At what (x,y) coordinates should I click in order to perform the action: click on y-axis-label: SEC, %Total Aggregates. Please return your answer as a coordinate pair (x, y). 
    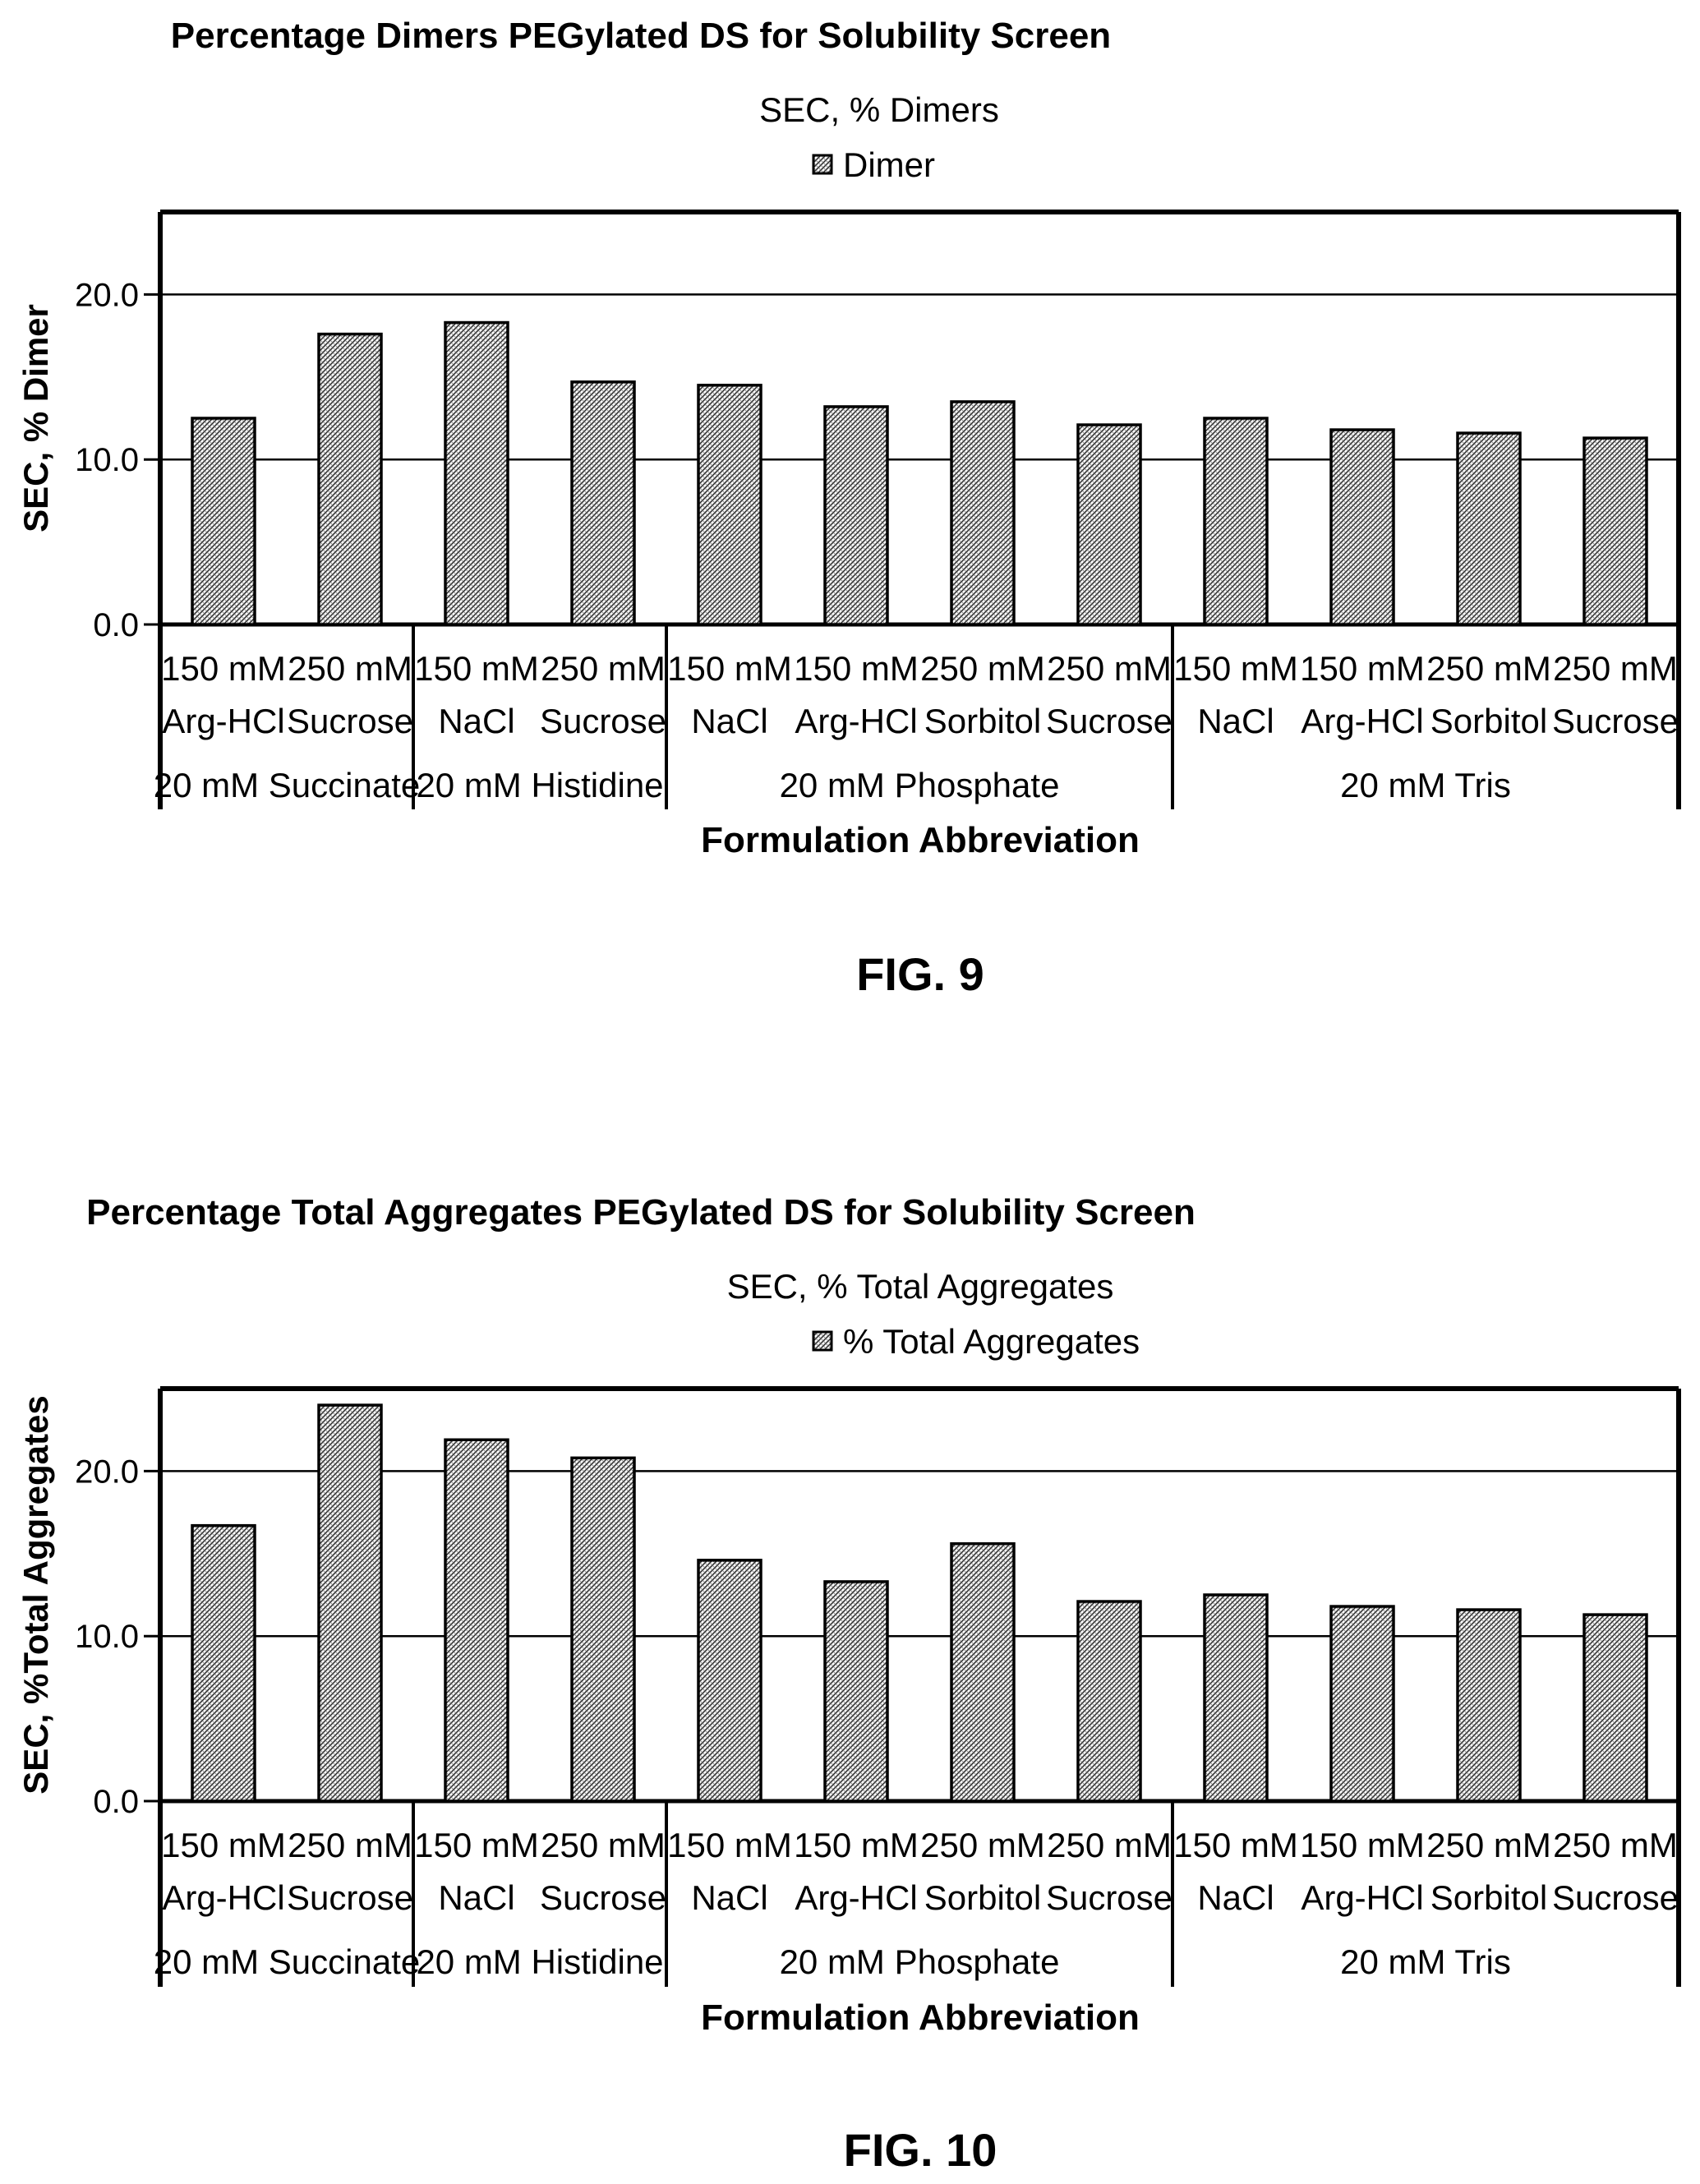
    Looking at the image, I should click on (35, 1594).